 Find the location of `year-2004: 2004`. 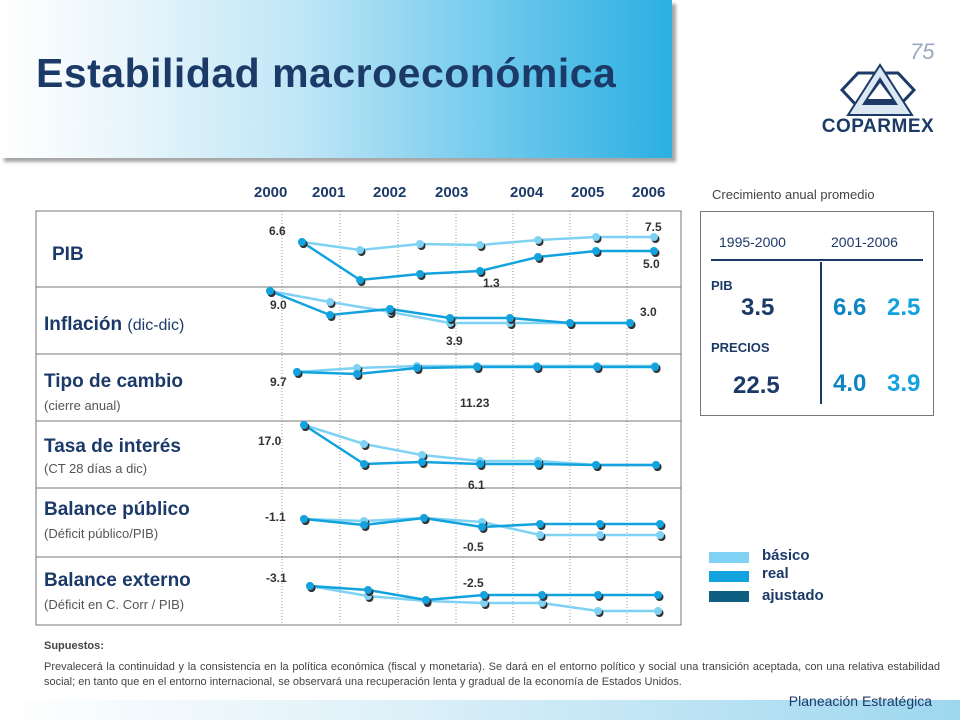

year-2004: 2004 is located at coordinates (527, 192).